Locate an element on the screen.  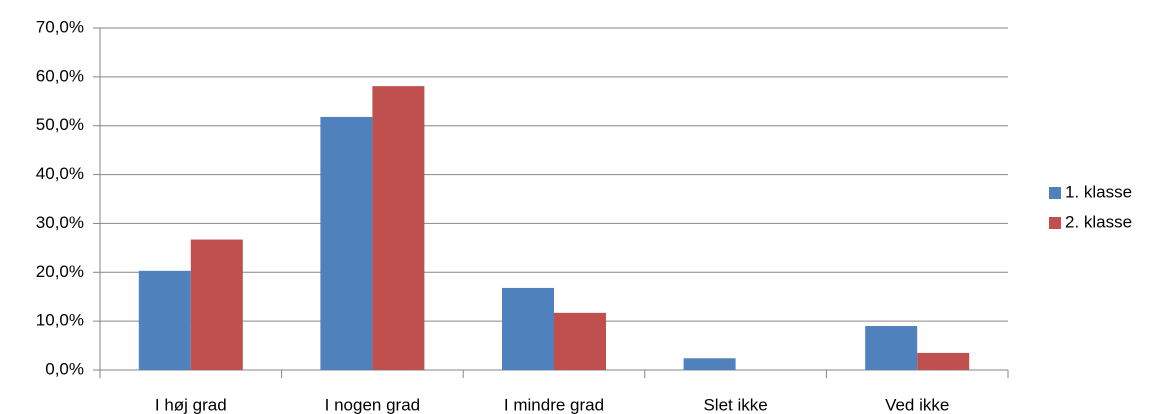
y-tick-label: 60,0% is located at coordinates (60, 75).